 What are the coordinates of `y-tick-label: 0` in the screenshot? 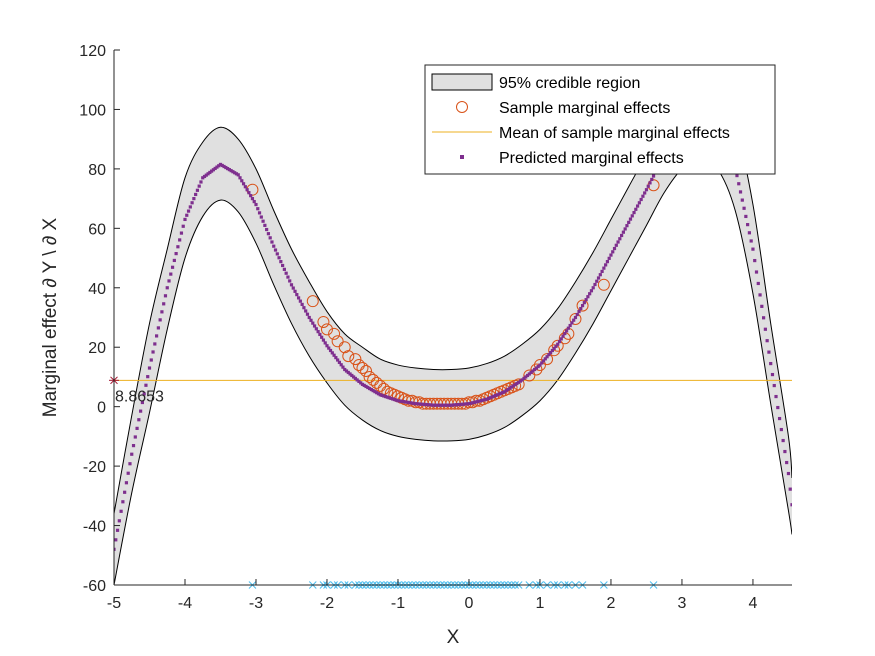 It's located at (101, 408).